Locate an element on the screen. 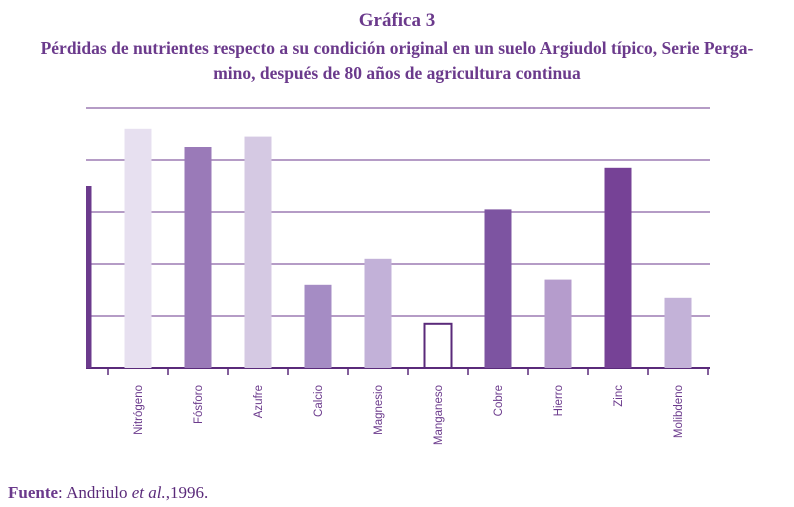  source-note: Fuente: Andriulo et al.,1996. is located at coordinates (108, 493).